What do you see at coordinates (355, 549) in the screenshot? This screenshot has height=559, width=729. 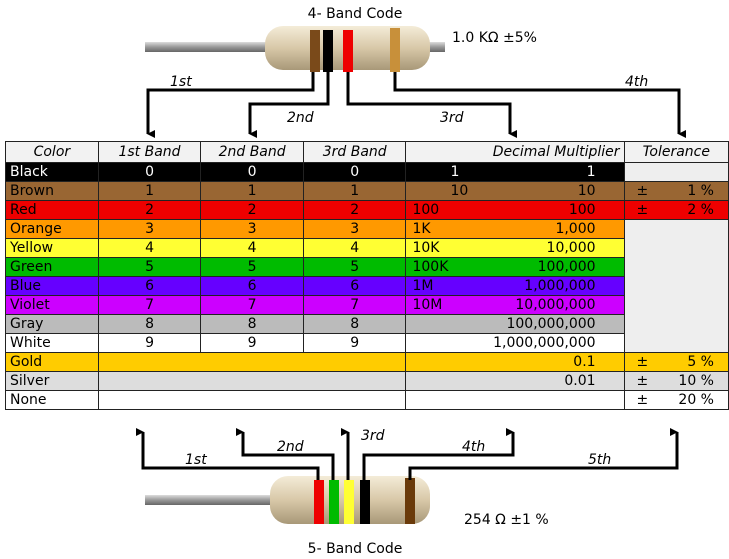 I see `five-band-title: 5- Band Code` at bounding box center [355, 549].